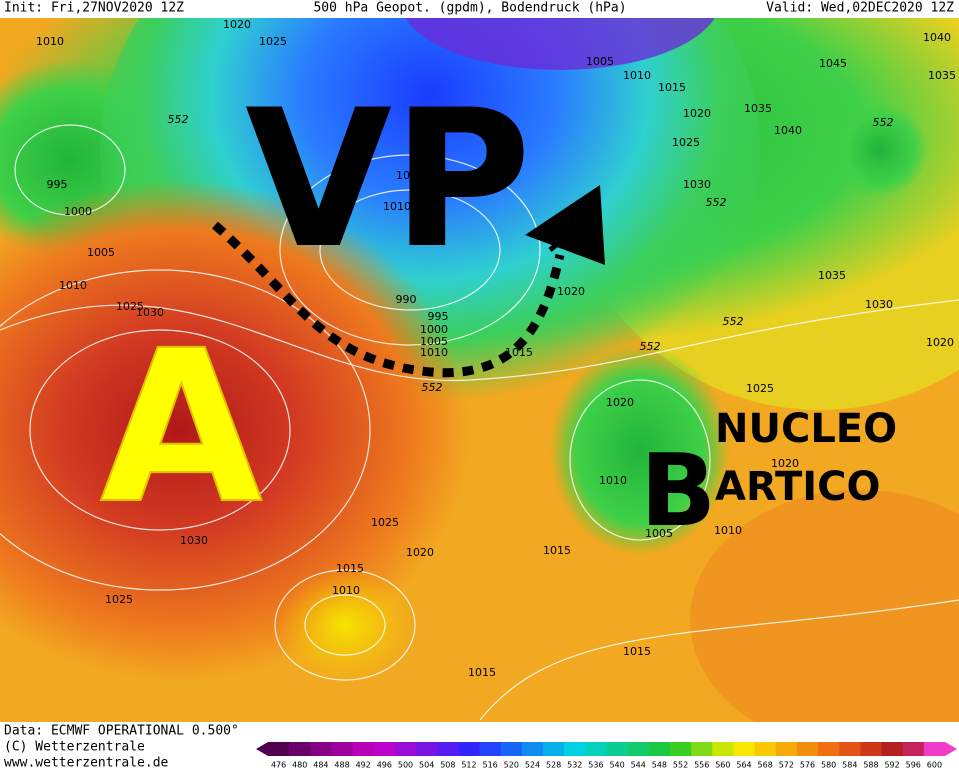 The width and height of the screenshot is (959, 770). What do you see at coordinates (532, 765) in the screenshot?
I see `colorbar-tick-label: 524` at bounding box center [532, 765].